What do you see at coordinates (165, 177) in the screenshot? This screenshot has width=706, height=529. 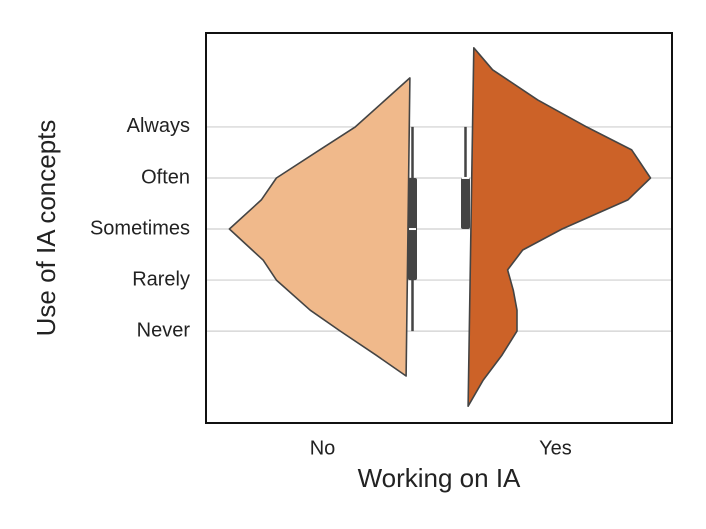 I see `y-tick-label: Often` at bounding box center [165, 177].